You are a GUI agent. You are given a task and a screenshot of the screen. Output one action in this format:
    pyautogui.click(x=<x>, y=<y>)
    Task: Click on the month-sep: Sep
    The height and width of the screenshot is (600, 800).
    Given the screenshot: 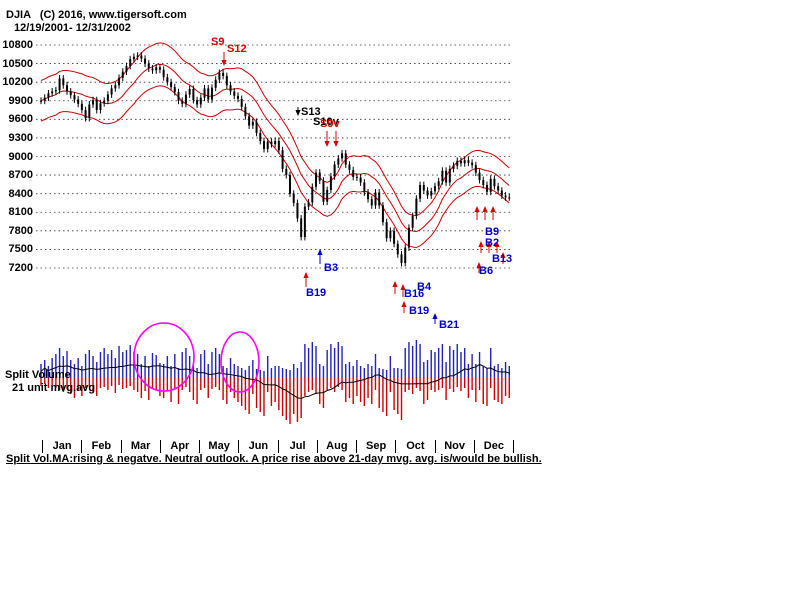 What is the action you would take?
    pyautogui.click(x=375, y=446)
    